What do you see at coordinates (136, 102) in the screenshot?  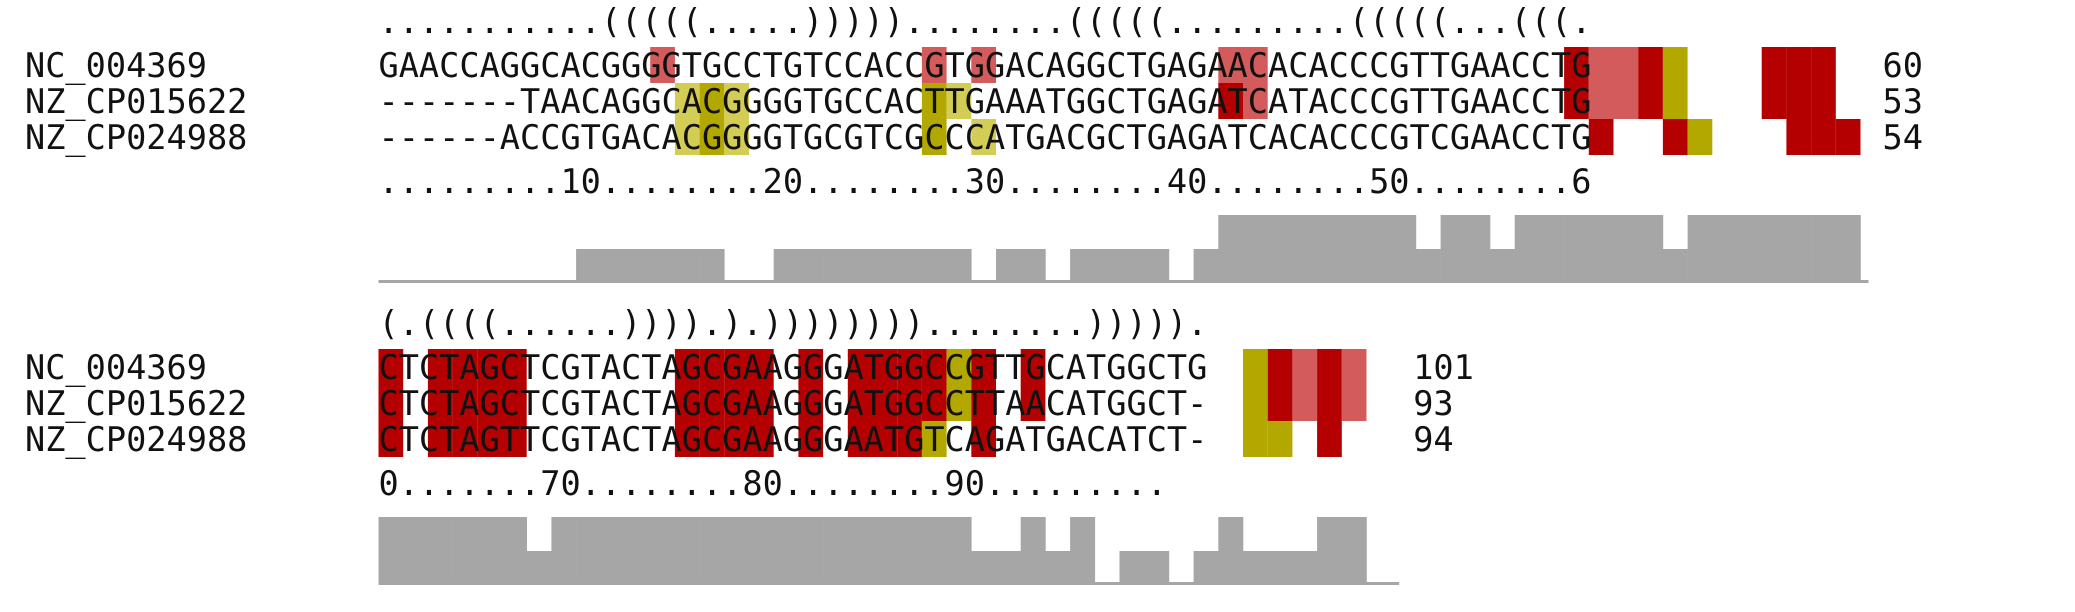 I see `sequence-name: NZ_CP015622` at bounding box center [136, 102].